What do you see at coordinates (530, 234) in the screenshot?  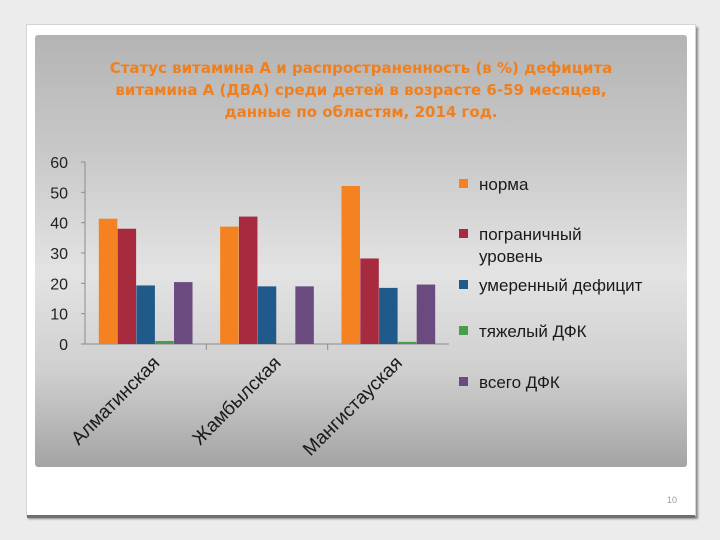 I see `legend-label: пограничный` at bounding box center [530, 234].